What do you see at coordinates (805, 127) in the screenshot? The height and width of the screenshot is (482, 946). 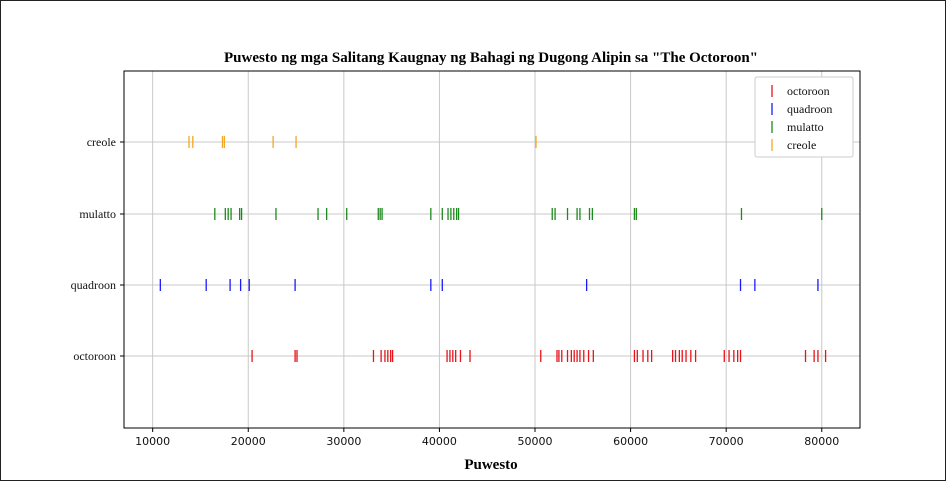 I see `legend-label: mulatto` at bounding box center [805, 127].